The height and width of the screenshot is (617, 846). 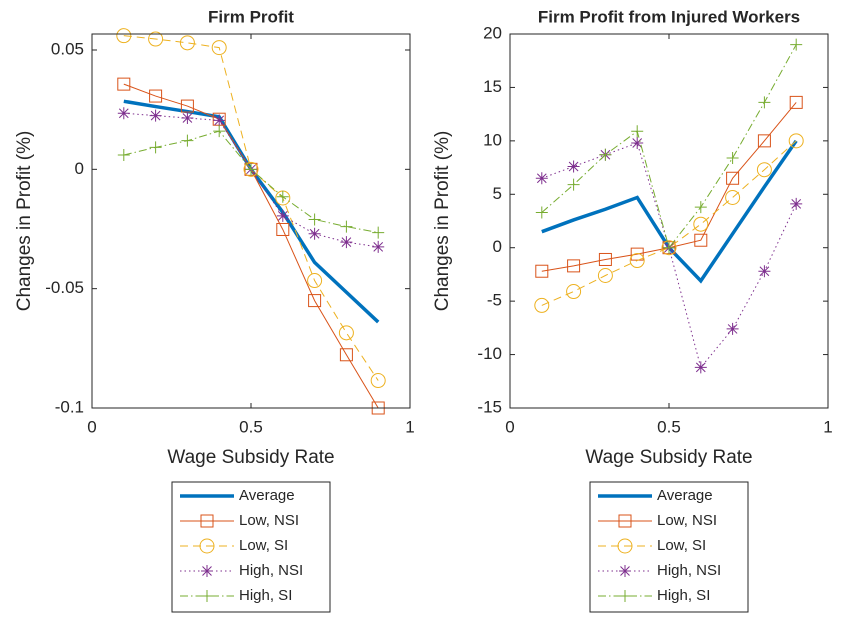 I want to click on y-tick-label: -0.05, so click(x=64, y=287).